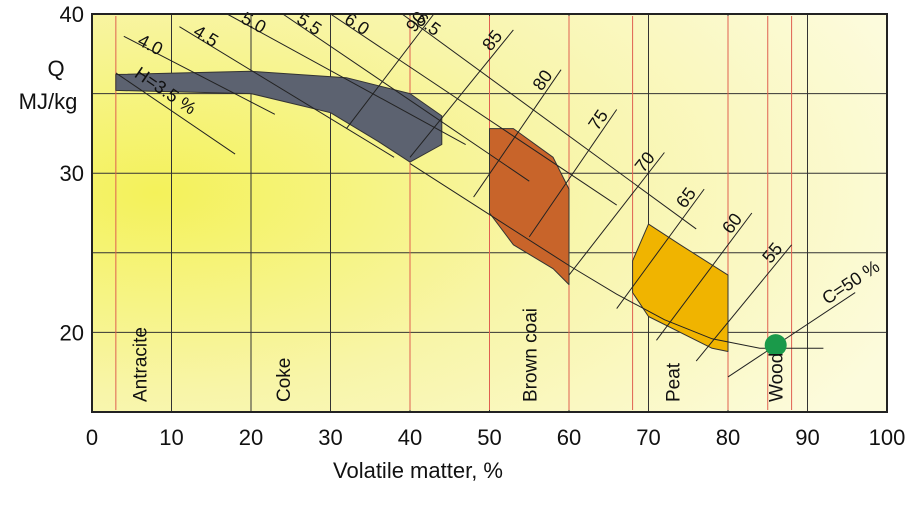 Image resolution: width=913 pixels, height=519 pixels. What do you see at coordinates (728, 437) in the screenshot?
I see `x-tick-label: 80` at bounding box center [728, 437].